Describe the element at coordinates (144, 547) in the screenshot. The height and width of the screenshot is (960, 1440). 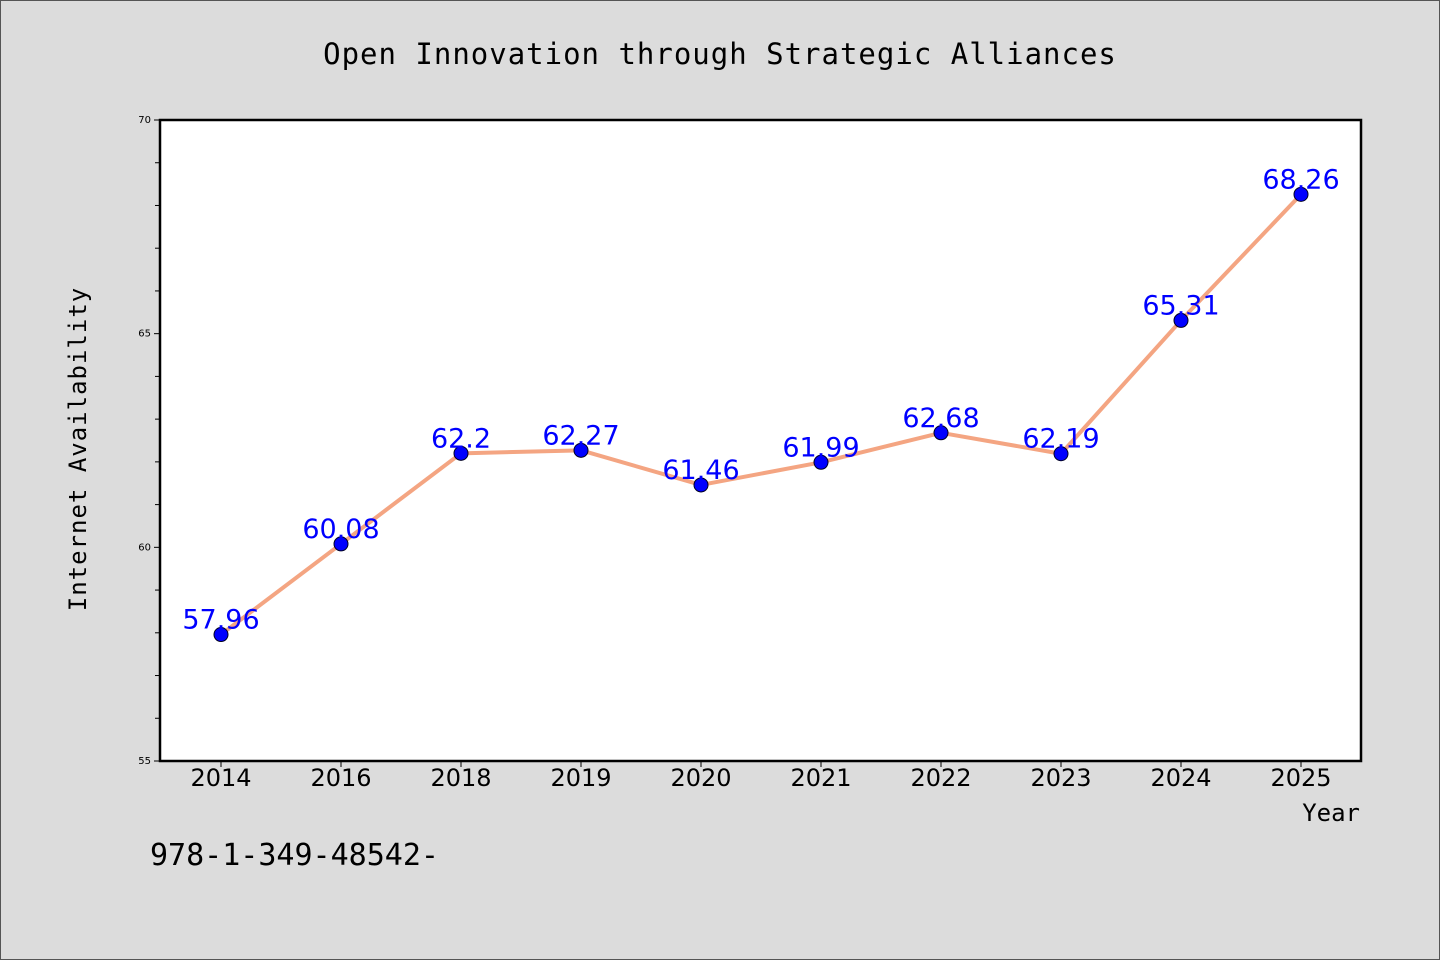
I see `y-tick-label: 60` at that location.